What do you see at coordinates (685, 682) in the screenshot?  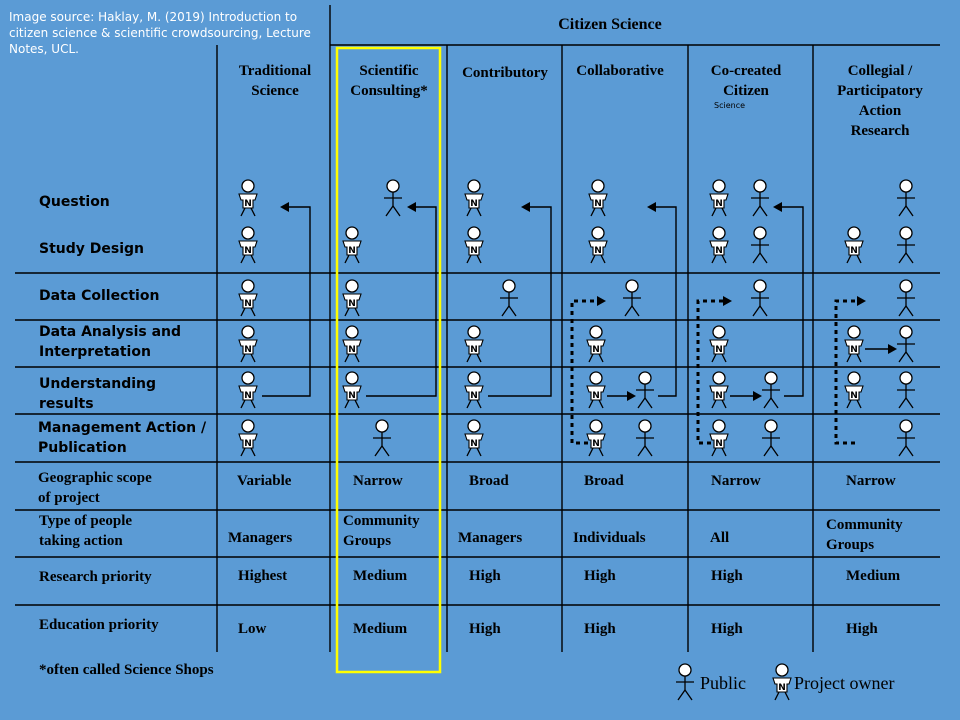 I see `legend-public-icon` at bounding box center [685, 682].